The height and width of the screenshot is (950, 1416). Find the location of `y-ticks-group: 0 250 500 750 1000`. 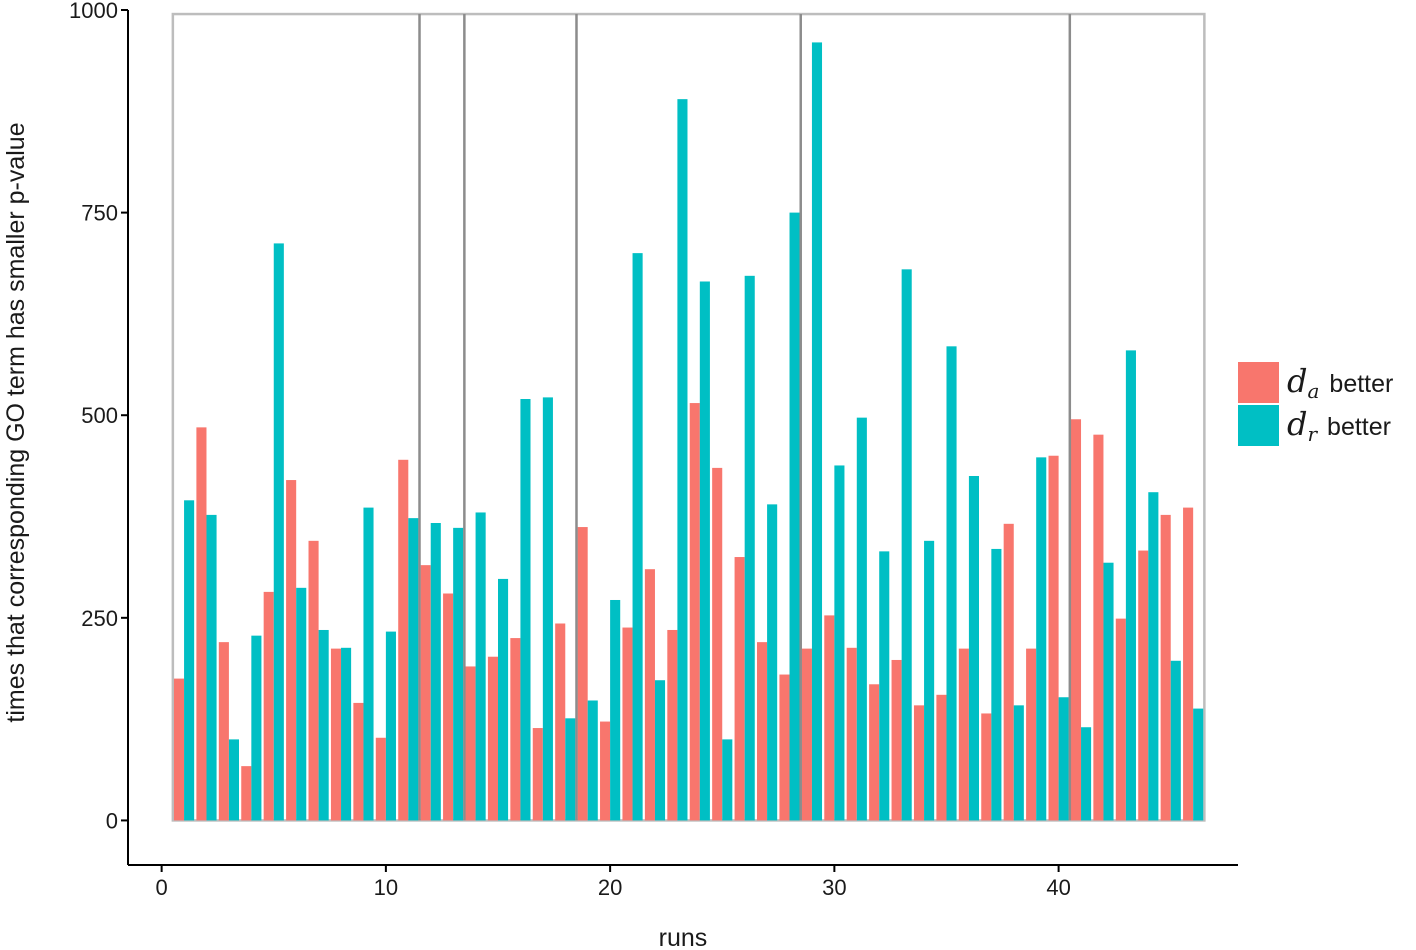

y-ticks-group: 0 250 500 750 1000 is located at coordinates (98, 416).